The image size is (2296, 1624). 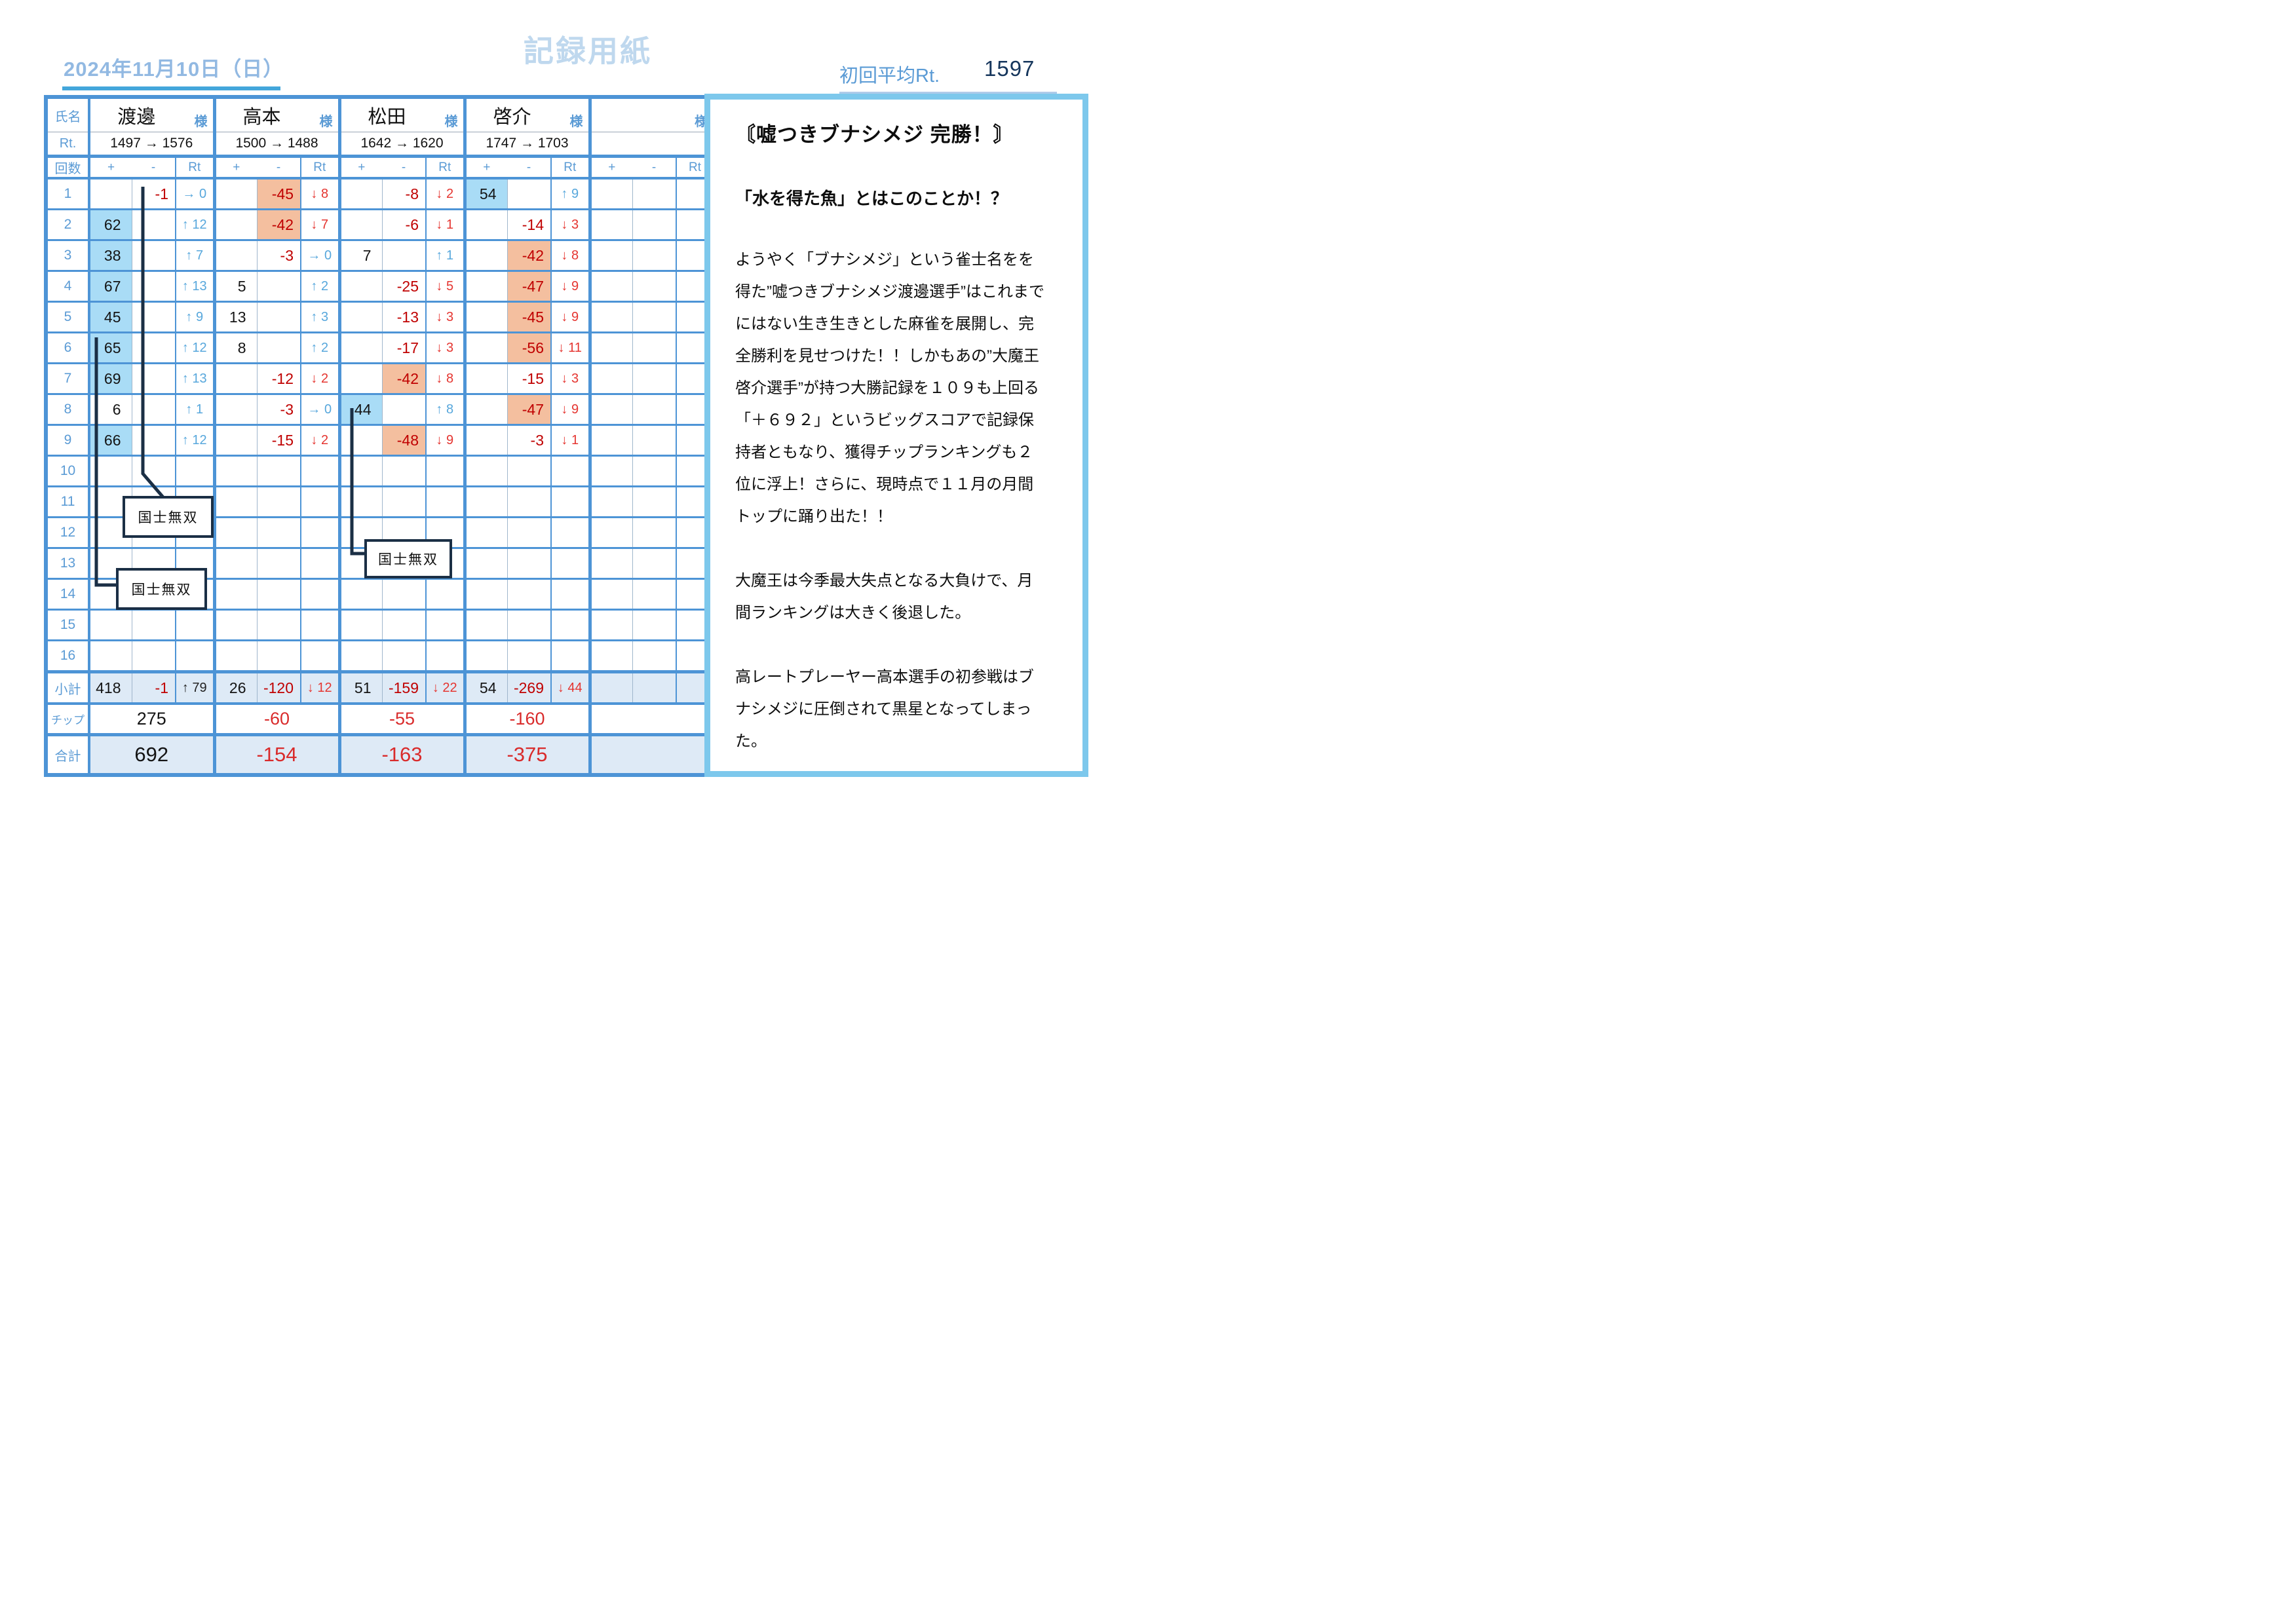 I want to click on score-cell-rt: ↓ 1, so click(x=446, y=225).